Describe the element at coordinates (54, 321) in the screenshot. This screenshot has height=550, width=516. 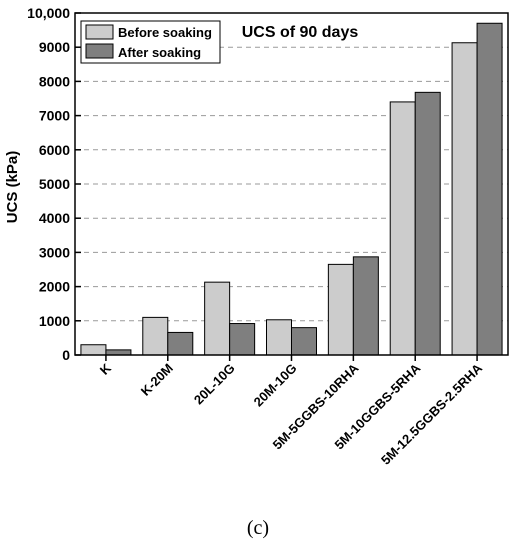
I see `y-tick-label: 1000` at that location.